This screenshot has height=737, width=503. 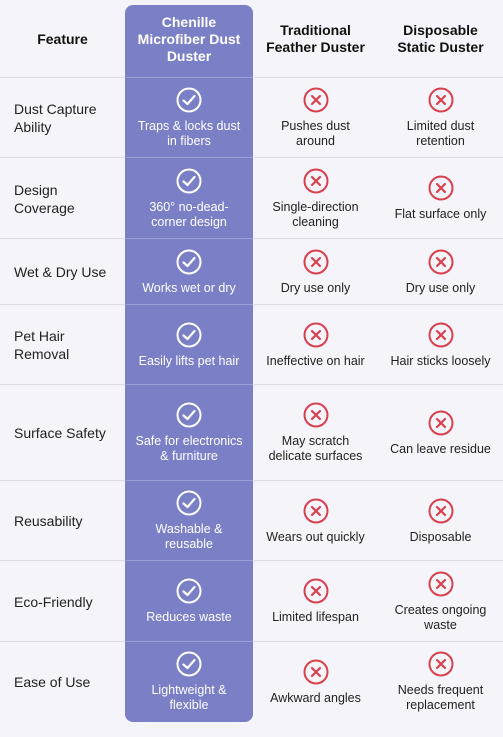 I want to click on table-cell: Hair sticks loosely, so click(x=440, y=345).